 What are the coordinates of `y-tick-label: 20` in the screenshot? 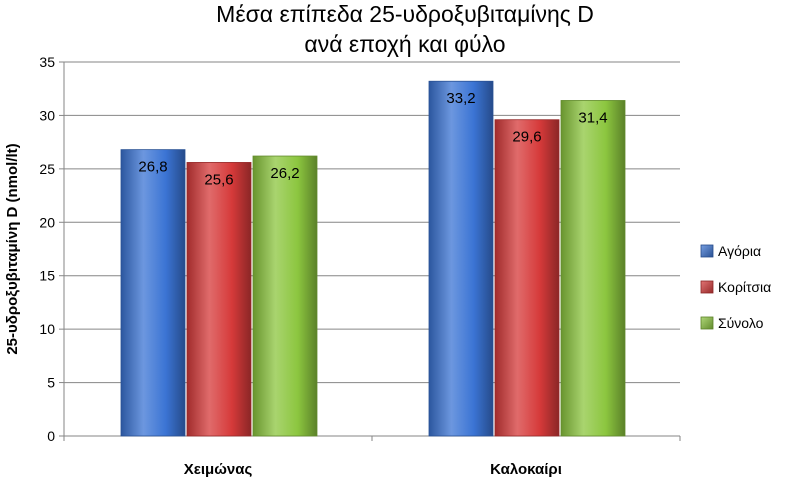 It's located at (47, 222).